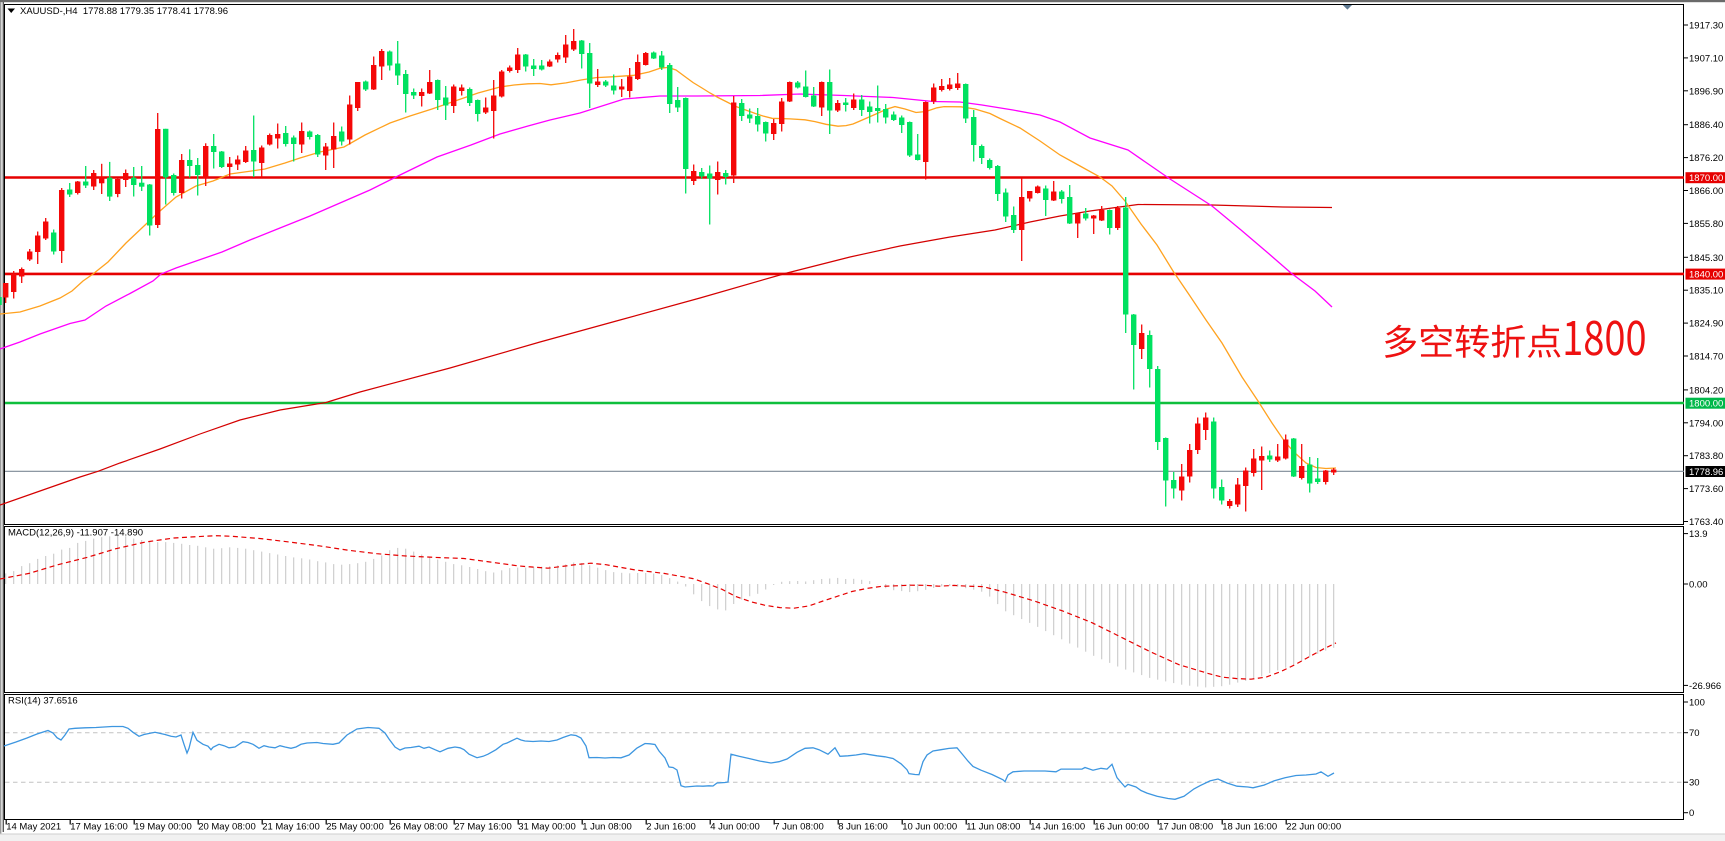 This screenshot has height=841, width=1725. Describe the element at coordinates (547, 827) in the screenshot. I see `svg-text: 31 May 00:00` at that location.